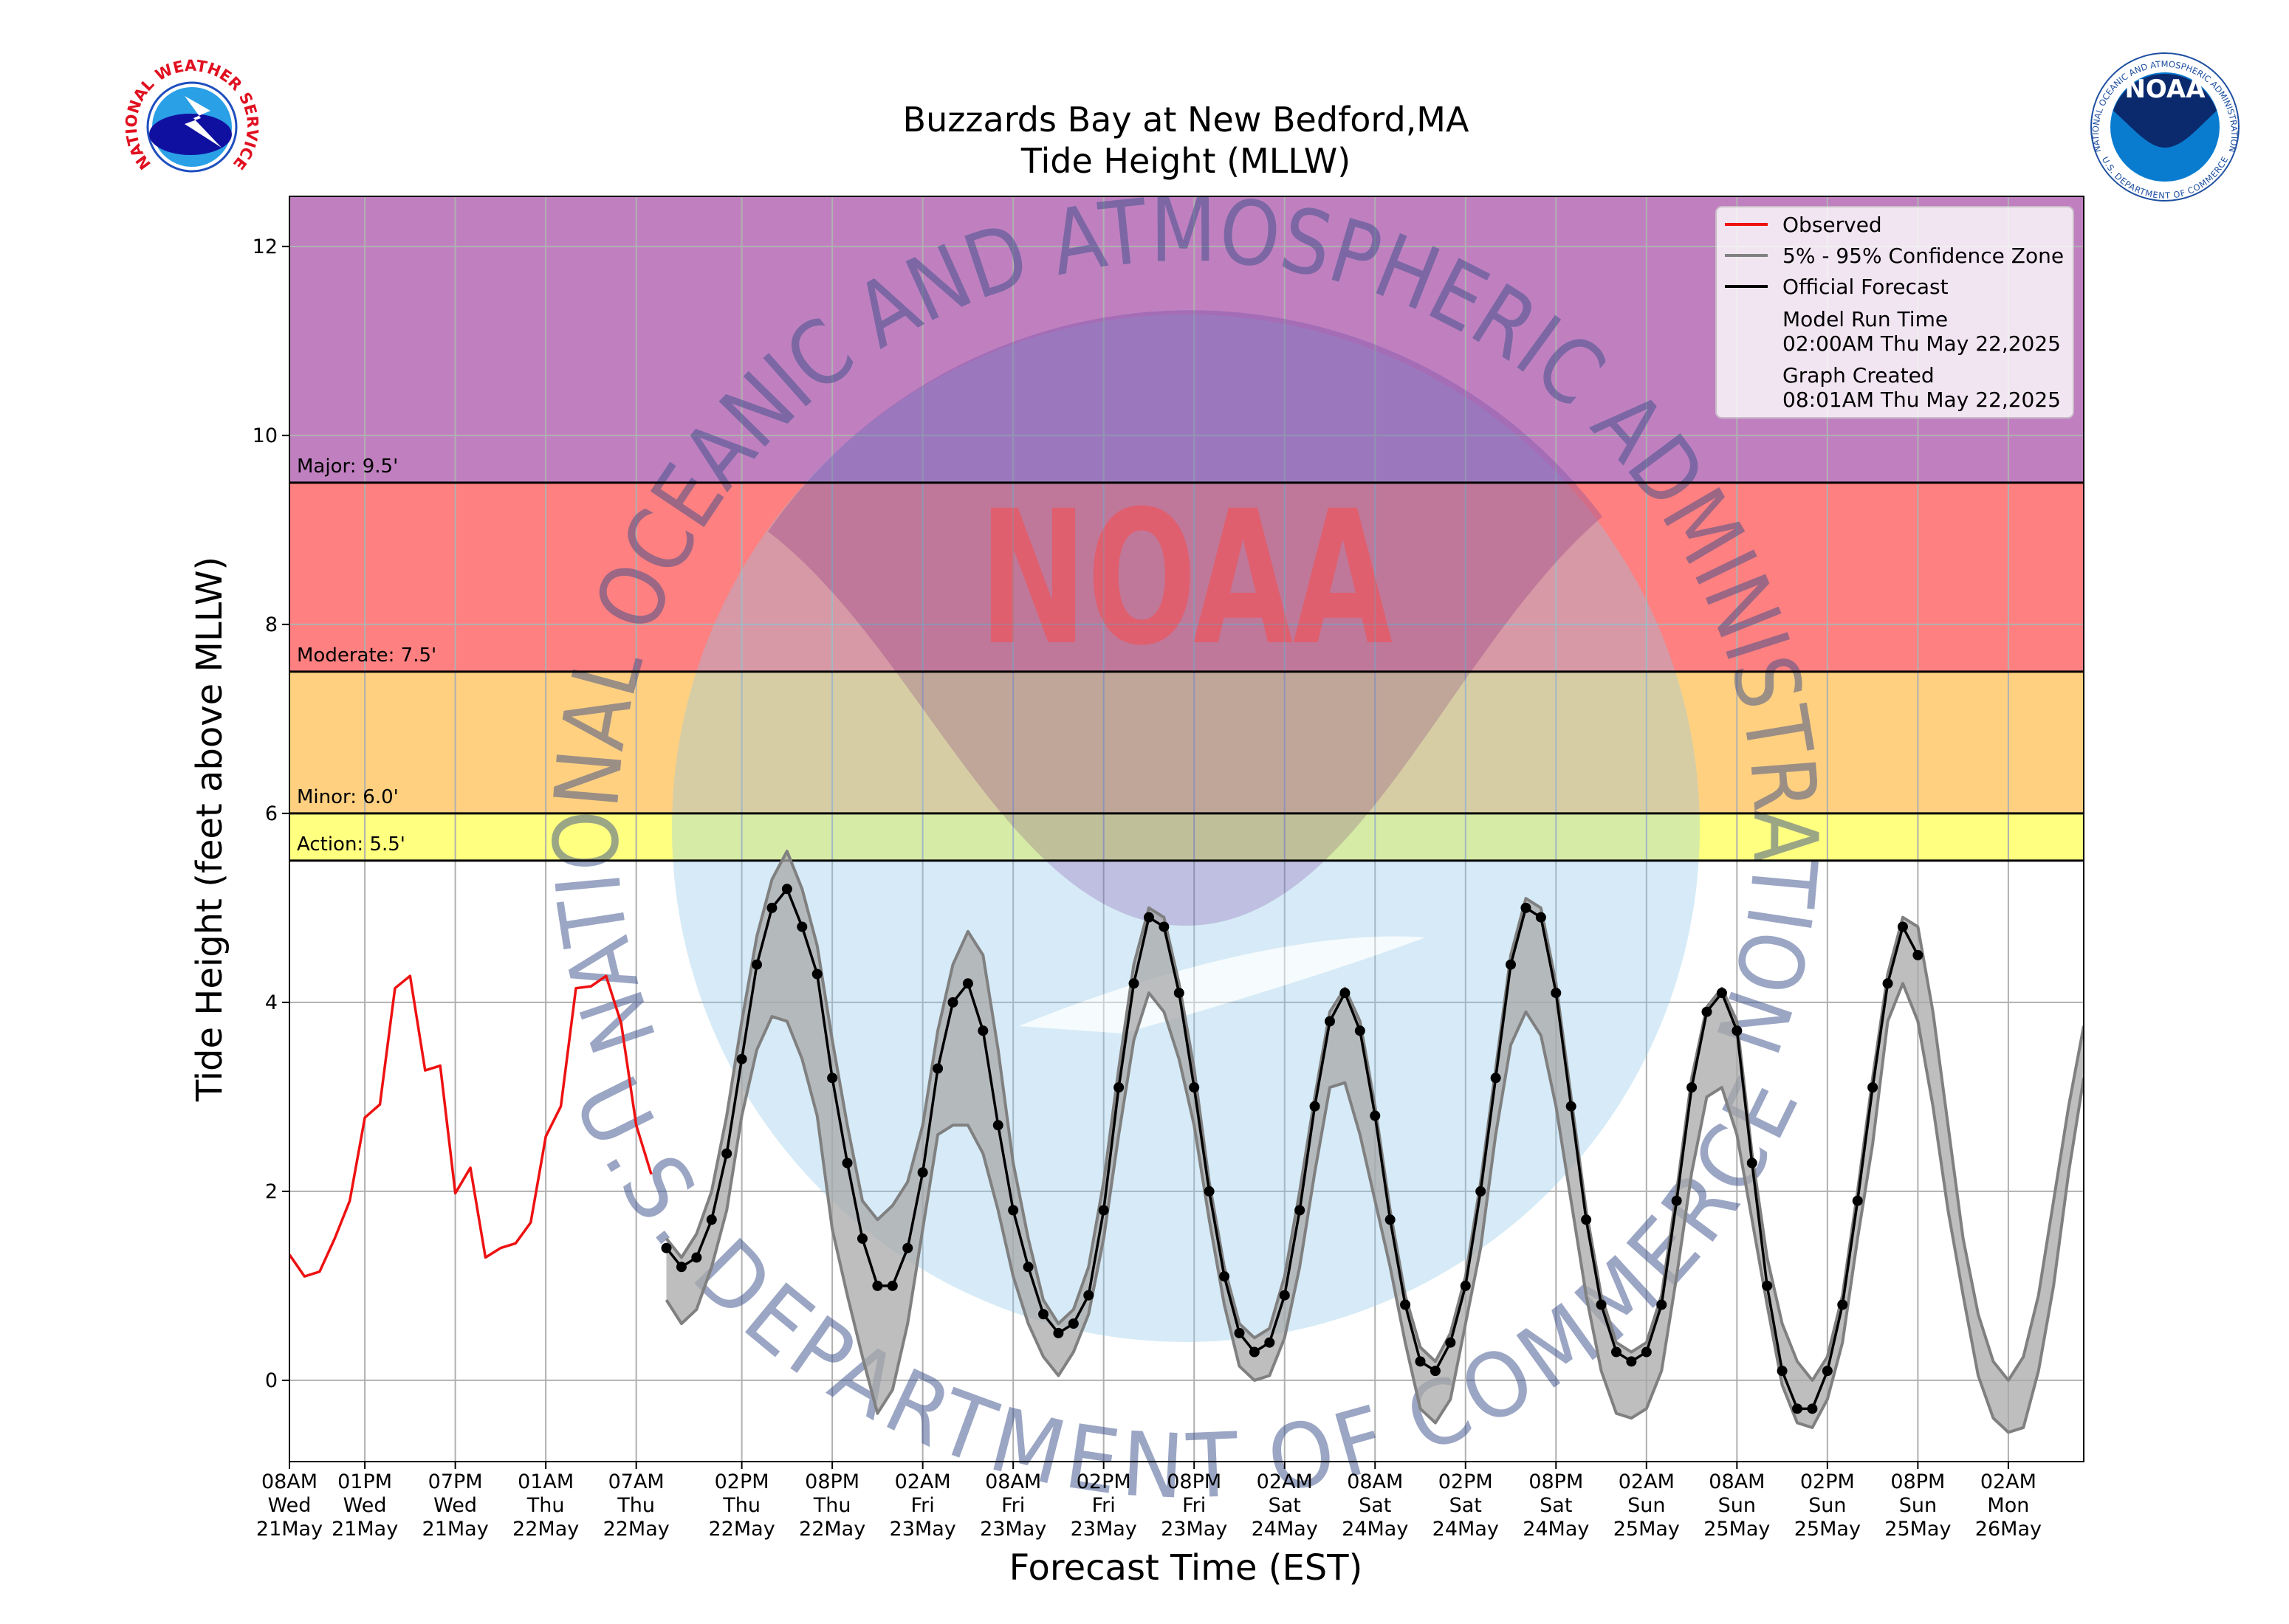 This screenshot has width=2289, height=1624. Describe the element at coordinates (209, 829) in the screenshot. I see `y-axis-label: Tide Height (feet above MLLW)` at that location.